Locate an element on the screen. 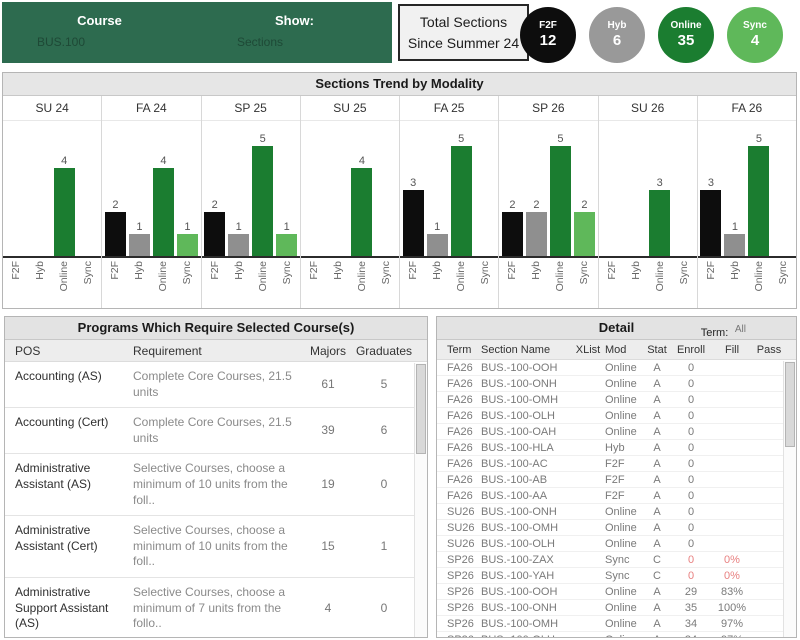  kpi-badge-online: Online 35 is located at coordinates (686, 35).